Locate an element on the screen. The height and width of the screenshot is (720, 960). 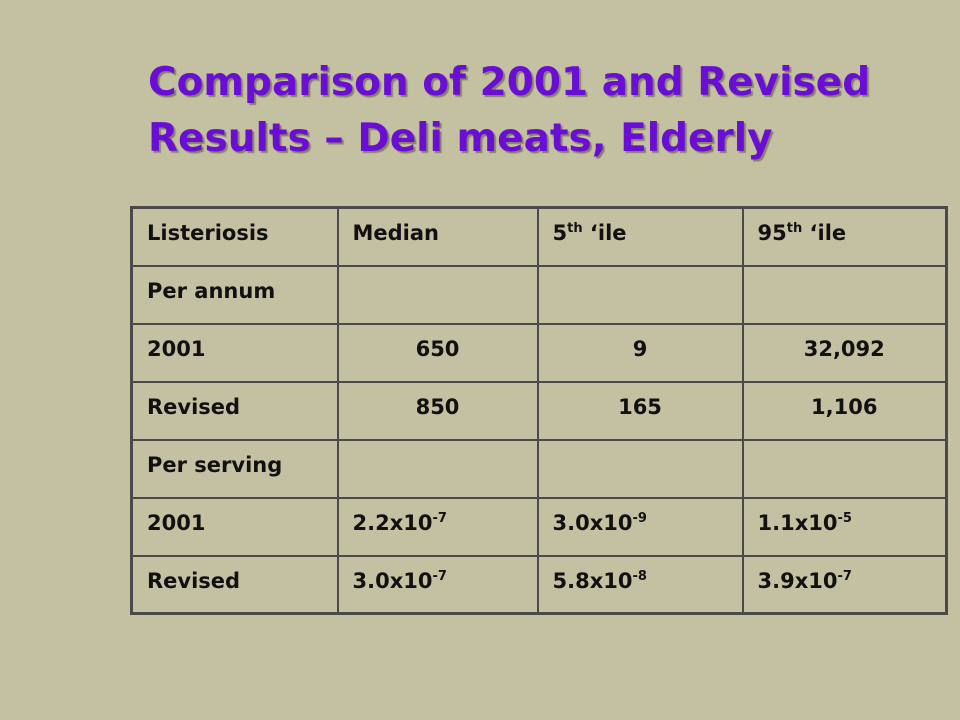
p95-value: 1.1x10-5 is located at coordinates (844, 526).